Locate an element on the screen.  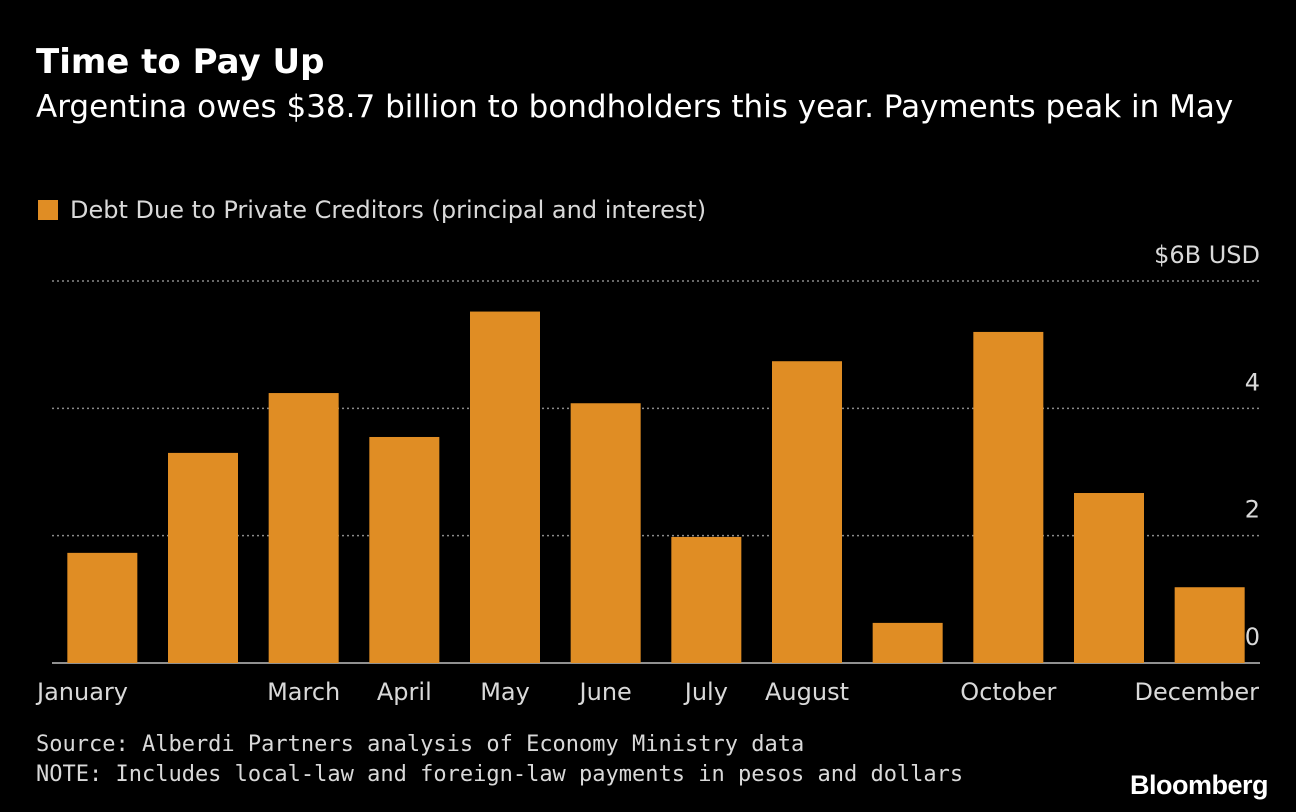
y-tick-label: 4 is located at coordinates (1252, 382).